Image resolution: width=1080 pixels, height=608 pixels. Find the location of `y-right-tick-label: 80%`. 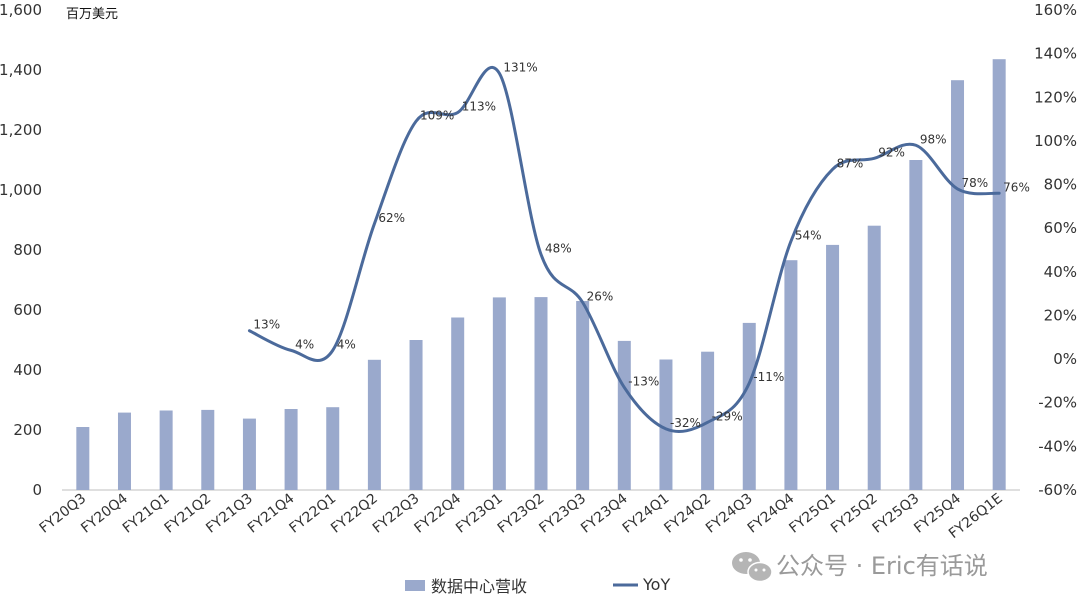

y-right-tick-label: 80% is located at coordinates (1060, 185).